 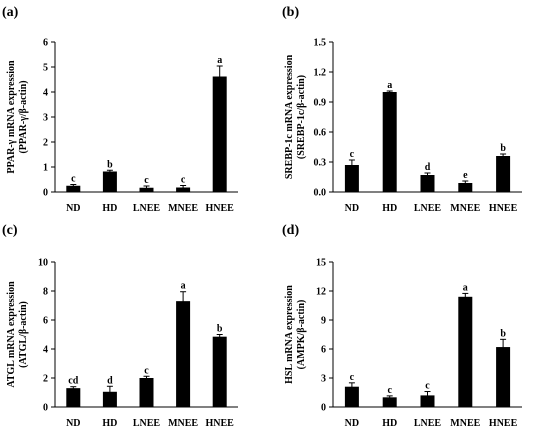 I want to click on y-tick-label: 0.6, so click(x=320, y=133).